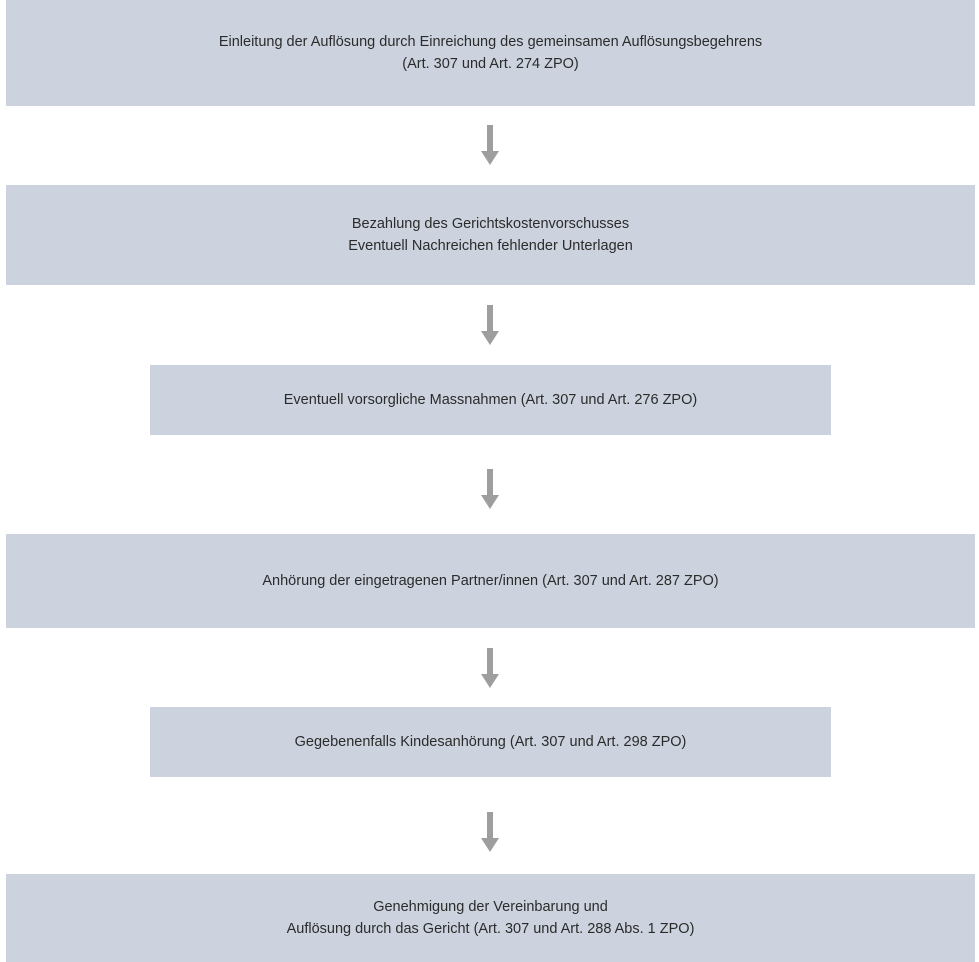 This screenshot has height=962, width=979. I want to click on step-6-line-1: Genehmigung der Vereinbarung und, so click(490, 907).